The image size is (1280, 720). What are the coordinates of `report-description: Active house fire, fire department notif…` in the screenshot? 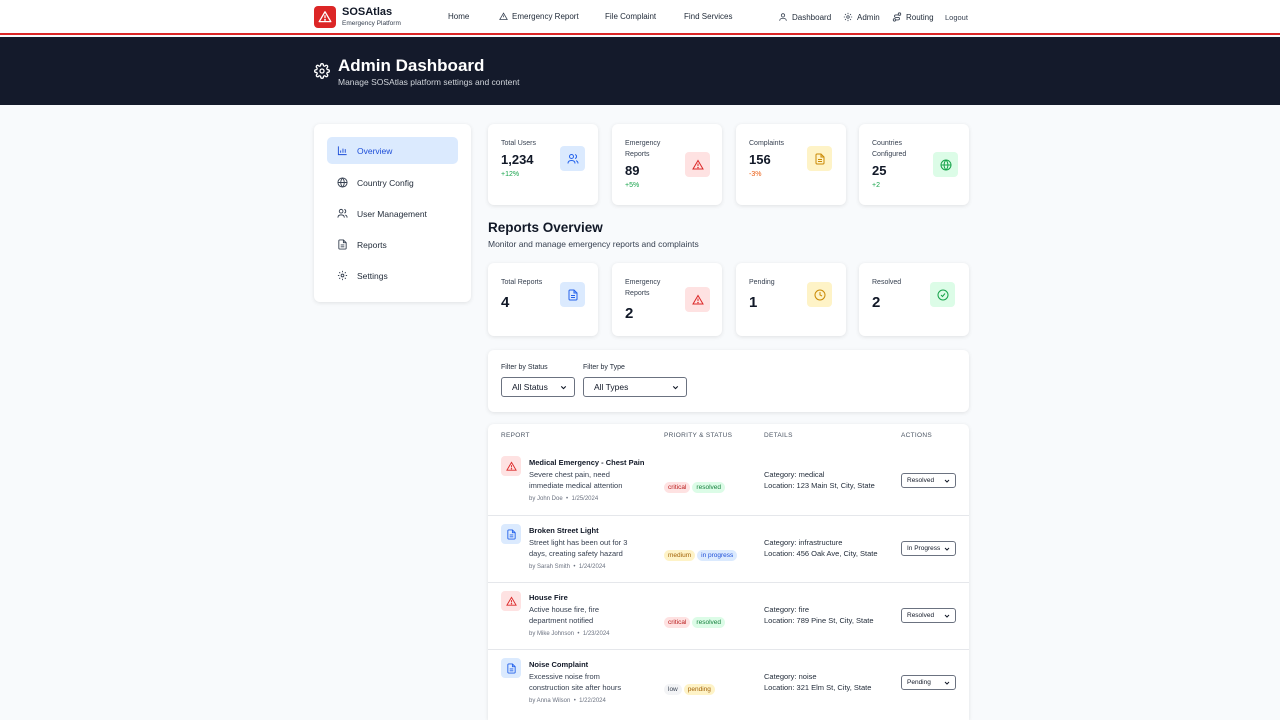 It's located at (564, 615).